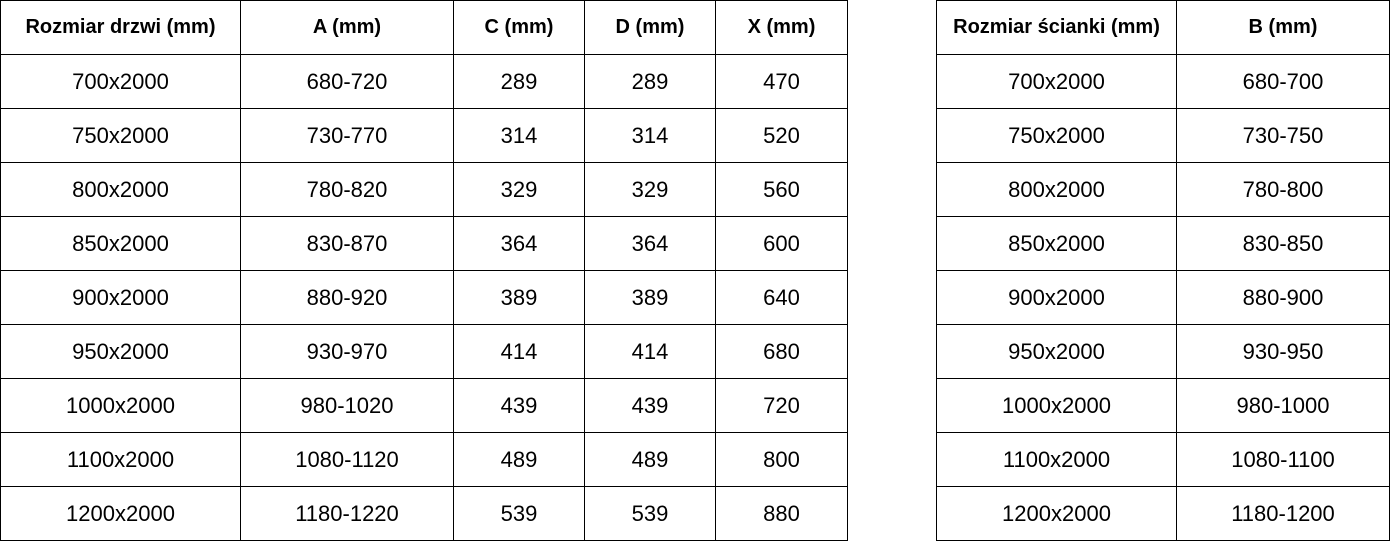 This screenshot has width=1390, height=541. I want to click on table-row: 800x2000 780-800, so click(1163, 189).